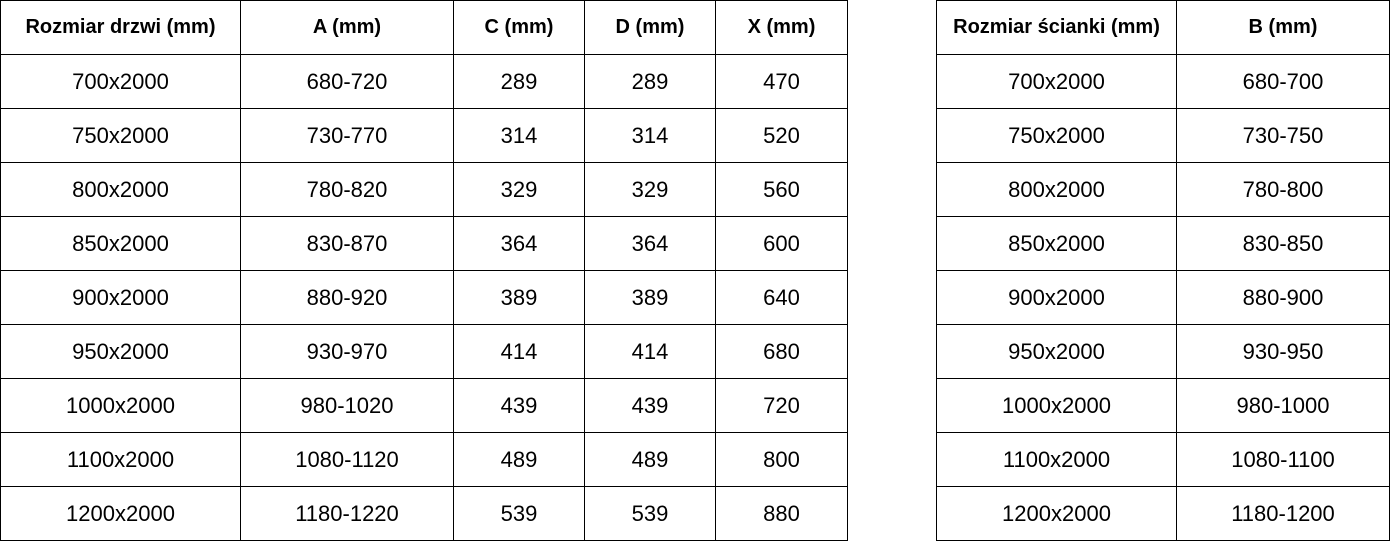 This screenshot has width=1390, height=541. I want to click on table-row: 800x2000 780-800, so click(1163, 189).